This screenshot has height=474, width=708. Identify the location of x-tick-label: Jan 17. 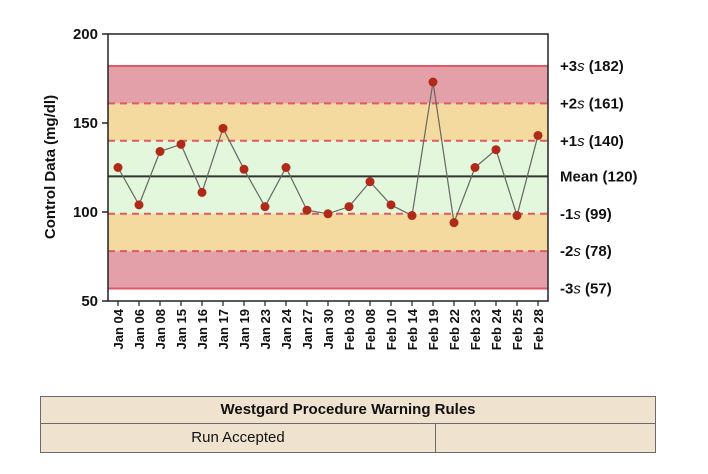
(223, 329).